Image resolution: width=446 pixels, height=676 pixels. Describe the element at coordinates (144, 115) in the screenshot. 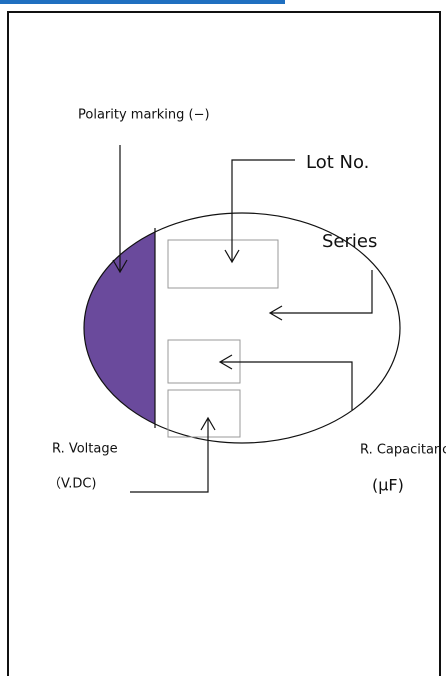

I see `polarity-label: Polarity marking (−)` at that location.